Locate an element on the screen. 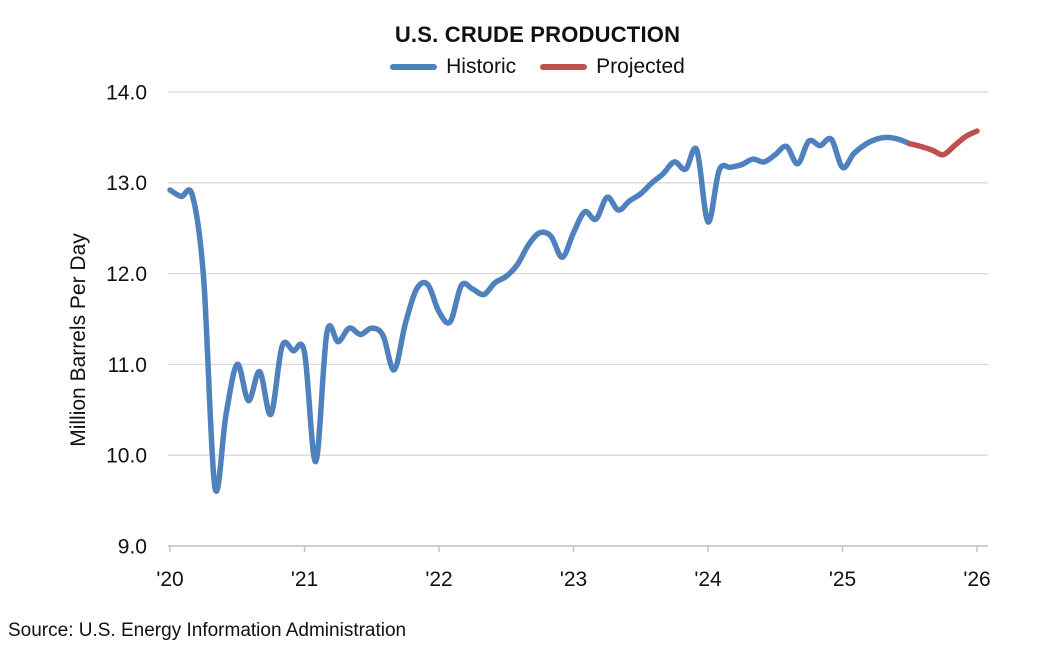  legend: Historic Projected is located at coordinates (537, 67).